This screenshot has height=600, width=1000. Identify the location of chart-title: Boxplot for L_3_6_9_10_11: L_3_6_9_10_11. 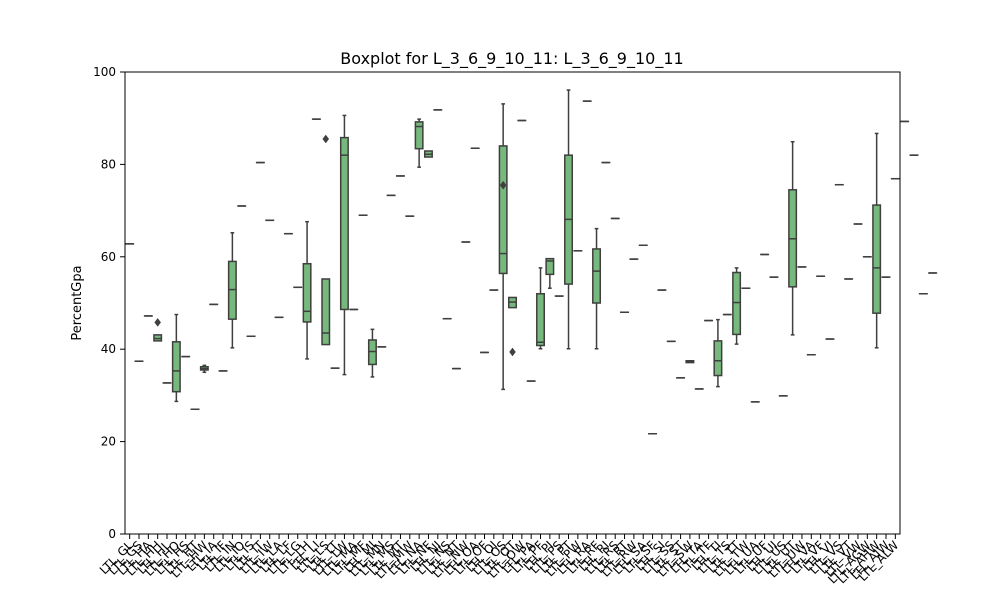
(511, 59).